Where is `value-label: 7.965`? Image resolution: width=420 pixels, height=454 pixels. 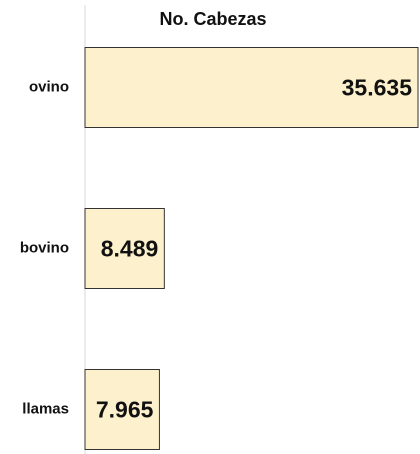
value-label: 7.965 is located at coordinates (125, 410).